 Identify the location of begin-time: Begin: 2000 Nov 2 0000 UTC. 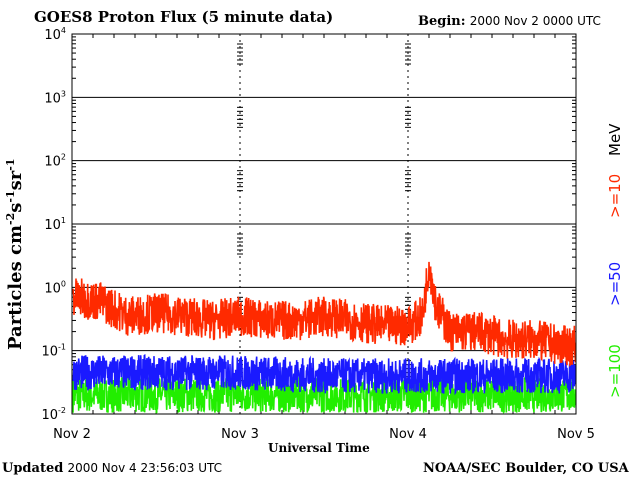
(509, 21).